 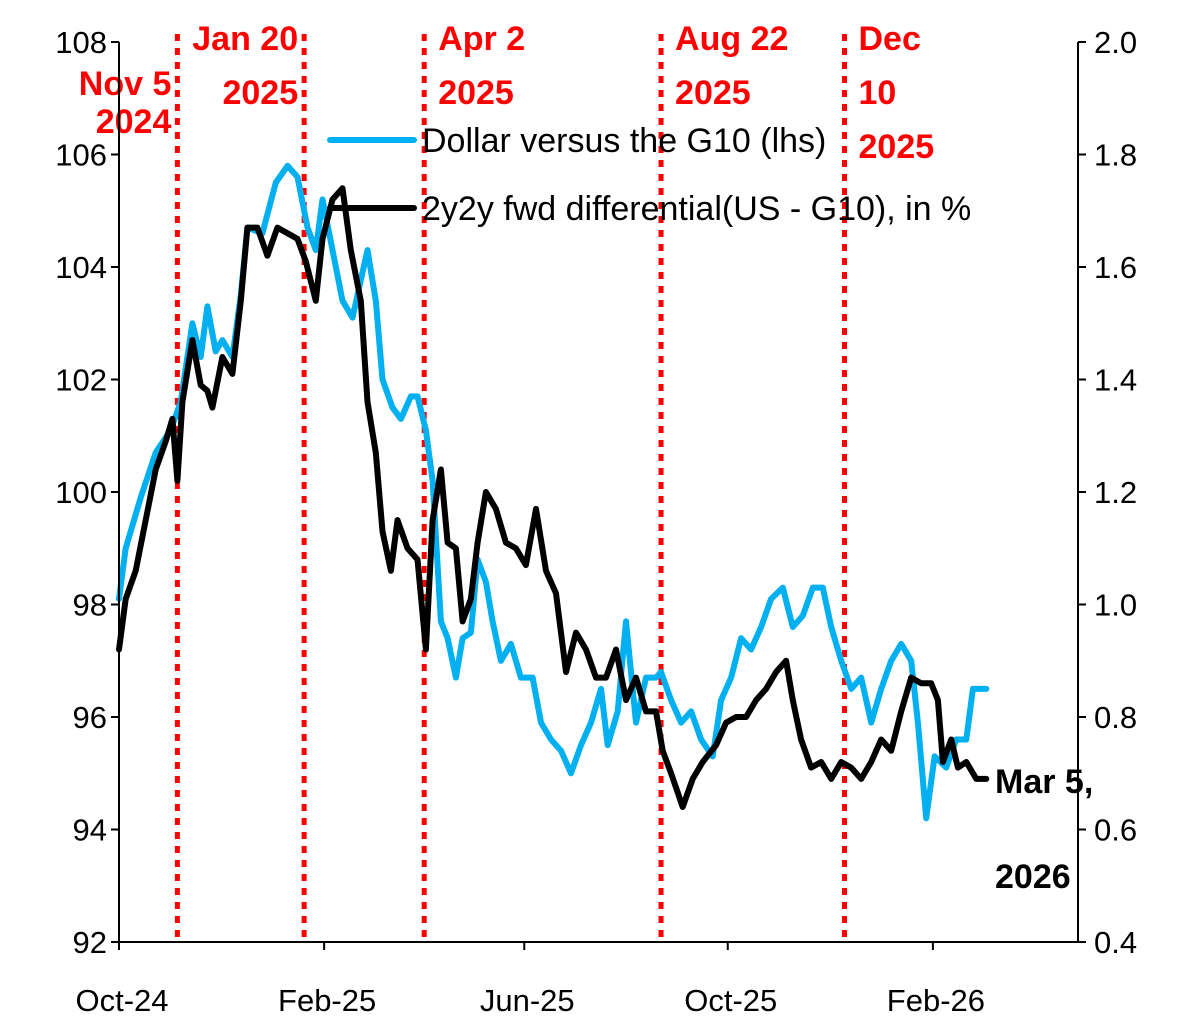 What do you see at coordinates (481, 39) in the screenshot?
I see `event-label: Apr 2` at bounding box center [481, 39].